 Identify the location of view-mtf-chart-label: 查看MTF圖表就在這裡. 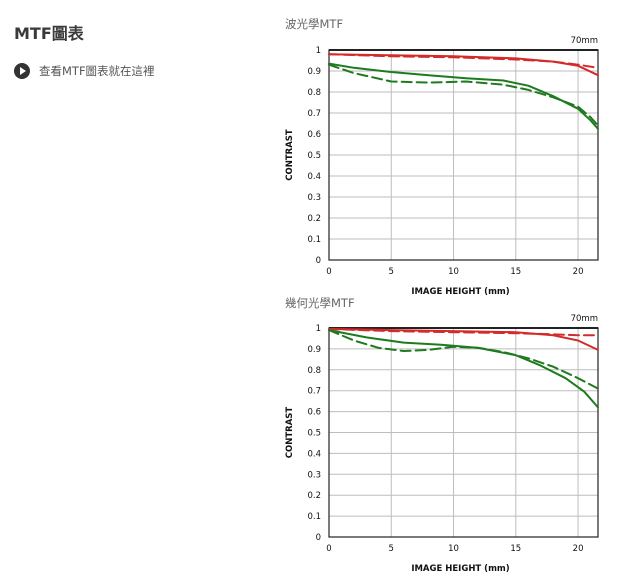
(97, 71).